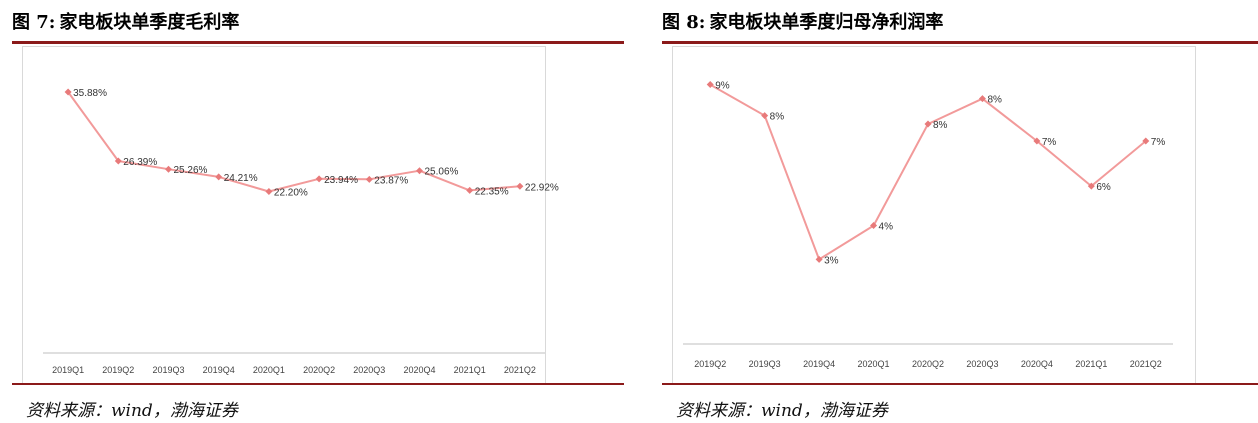  I want to click on figure-8-title: 图 8: 家电板块单季度归母净利润率, so click(802, 23).